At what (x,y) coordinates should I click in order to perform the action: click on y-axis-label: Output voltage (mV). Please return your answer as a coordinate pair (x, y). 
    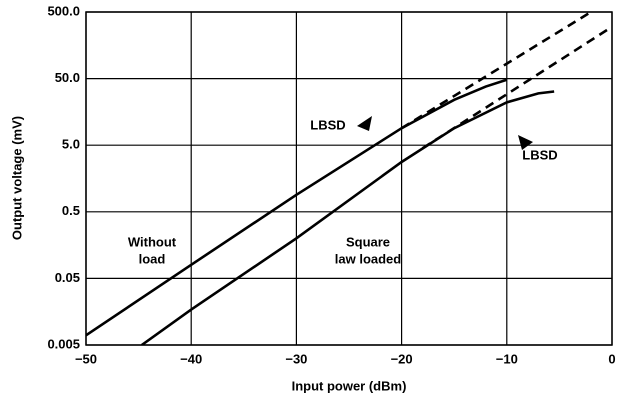
    Looking at the image, I should click on (16, 178).